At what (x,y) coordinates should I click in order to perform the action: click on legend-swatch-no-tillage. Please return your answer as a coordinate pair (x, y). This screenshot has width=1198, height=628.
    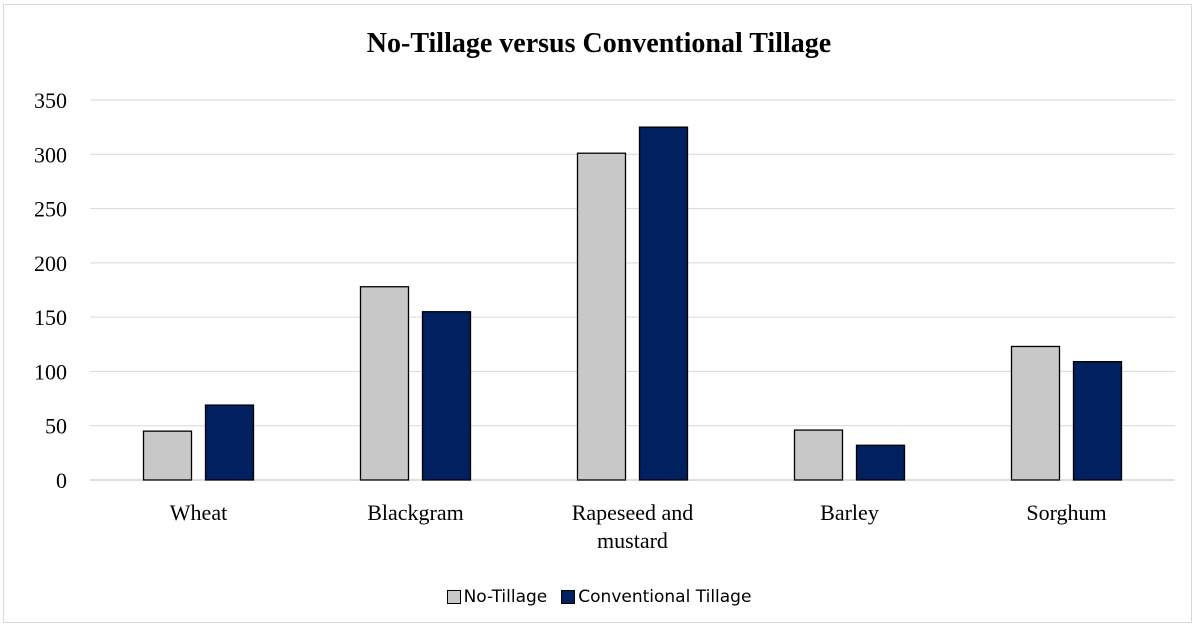
    Looking at the image, I should click on (453, 597).